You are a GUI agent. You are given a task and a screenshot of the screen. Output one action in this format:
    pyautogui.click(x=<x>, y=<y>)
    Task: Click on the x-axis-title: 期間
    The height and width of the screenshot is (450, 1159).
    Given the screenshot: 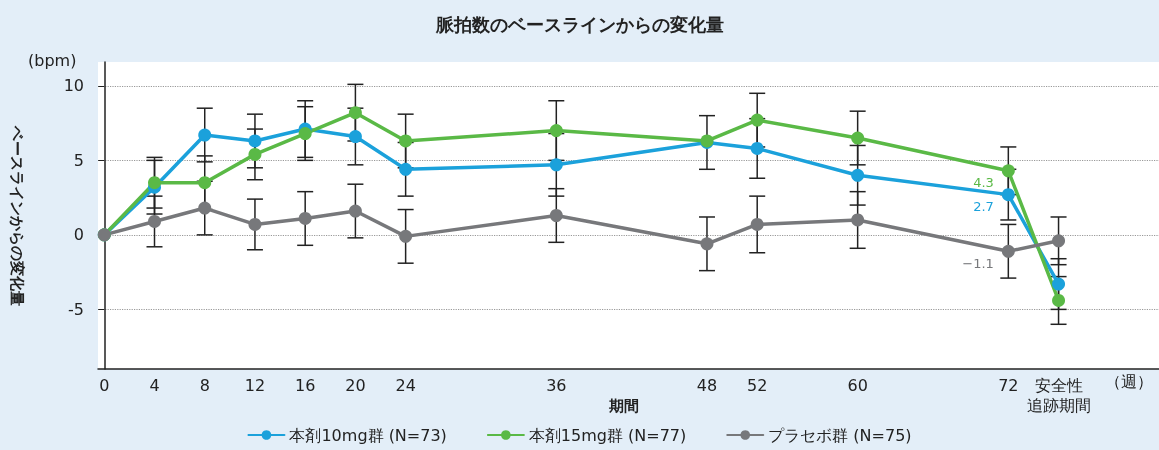 What is the action you would take?
    pyautogui.click(x=623, y=405)
    